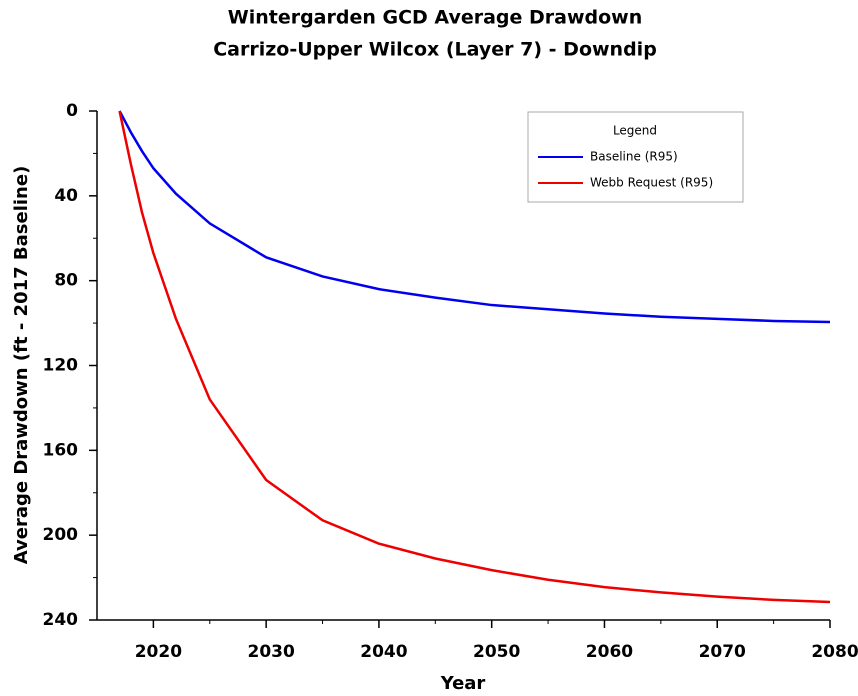 The image size is (858, 696). What do you see at coordinates (61, 620) in the screenshot?
I see `y-tick-label: 240` at bounding box center [61, 620].